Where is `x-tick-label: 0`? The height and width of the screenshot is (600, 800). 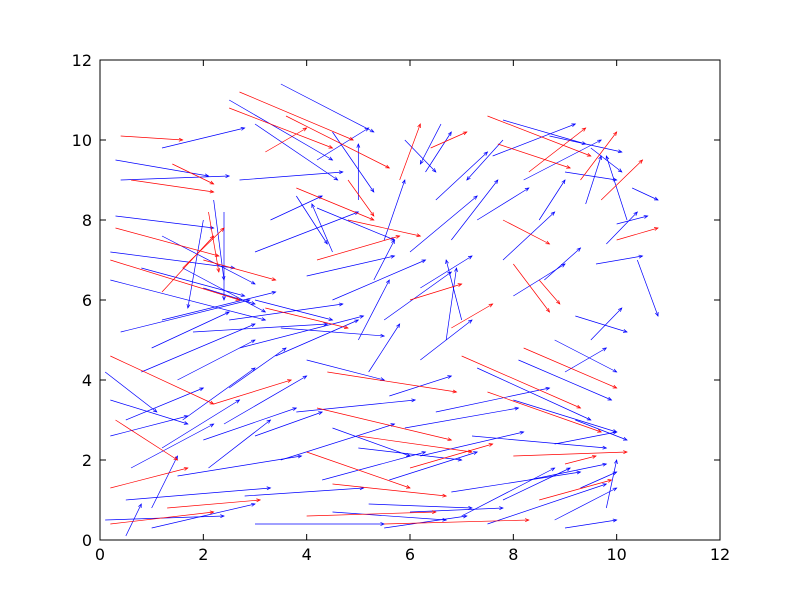
x-tick-label: 0 is located at coordinates (100, 554).